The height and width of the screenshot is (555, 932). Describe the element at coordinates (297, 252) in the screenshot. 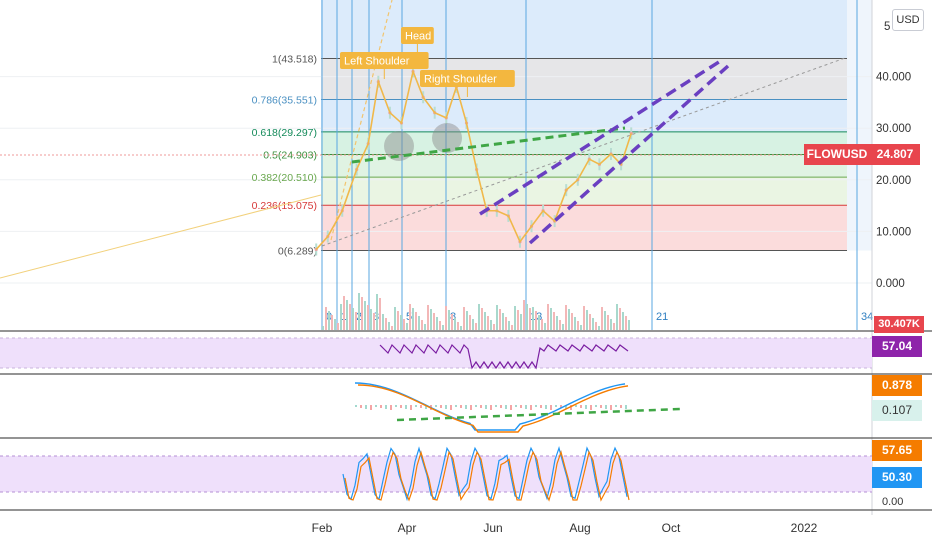

I see `fib-level-label: 0(6.289)` at that location.